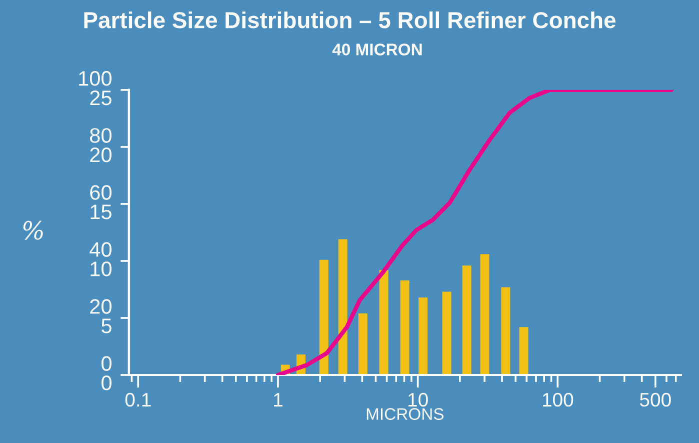 The width and height of the screenshot is (699, 443). I want to click on x-axis-title: MICRONS, so click(405, 414).